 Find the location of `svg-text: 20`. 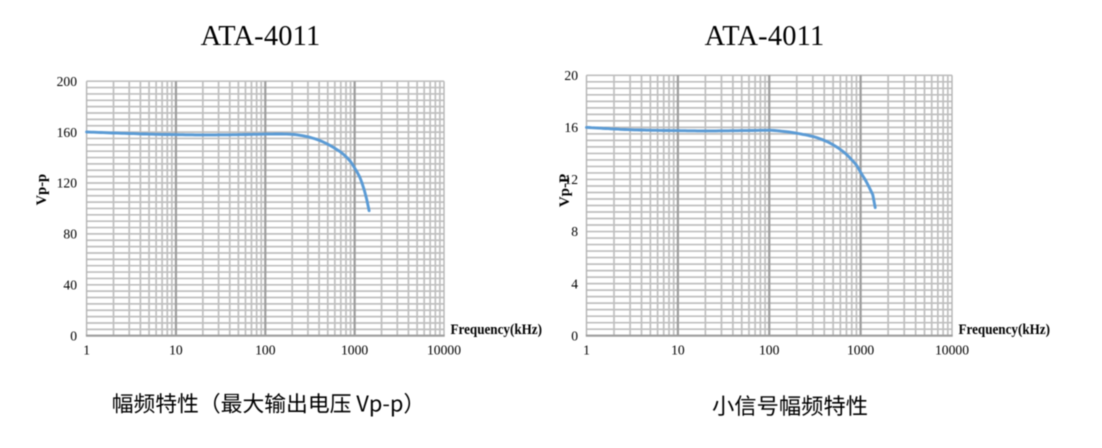

svg-text: 20 is located at coordinates (571, 75).